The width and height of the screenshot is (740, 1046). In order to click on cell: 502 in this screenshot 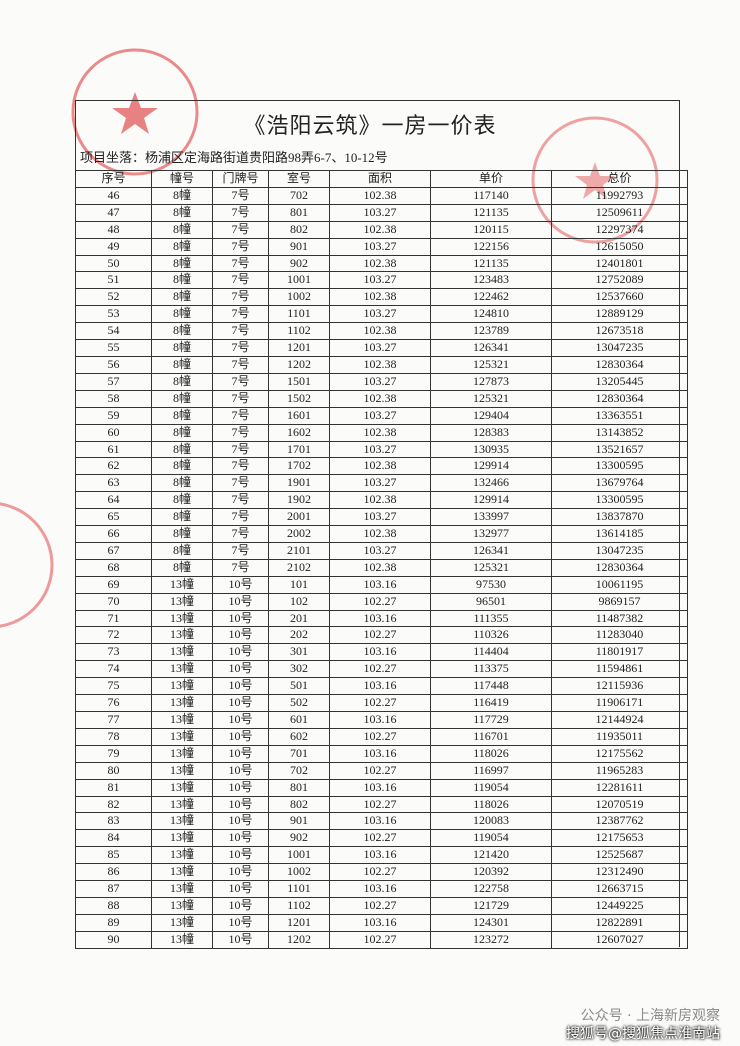, I will do `click(299, 703)`.